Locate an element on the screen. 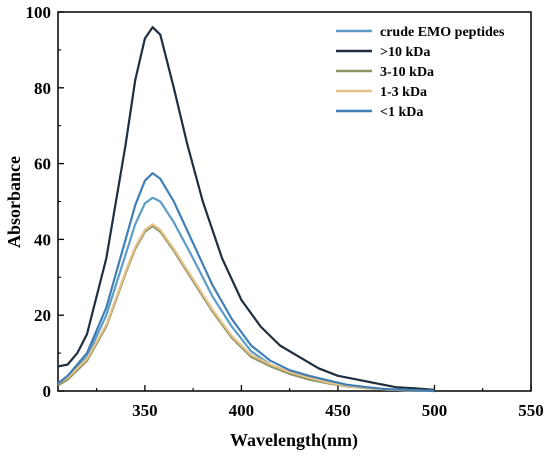 The height and width of the screenshot is (457, 550). y-axis-title: Absorbance is located at coordinates (14, 202).